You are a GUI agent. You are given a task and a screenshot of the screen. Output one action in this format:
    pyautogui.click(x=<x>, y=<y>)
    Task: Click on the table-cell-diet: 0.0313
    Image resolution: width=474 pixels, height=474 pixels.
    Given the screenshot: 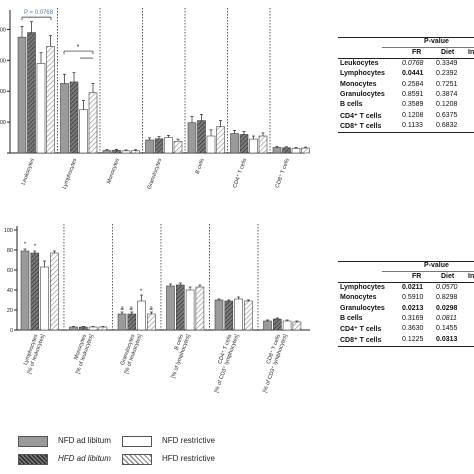 What is the action you would take?
    pyautogui.click(x=447, y=339)
    